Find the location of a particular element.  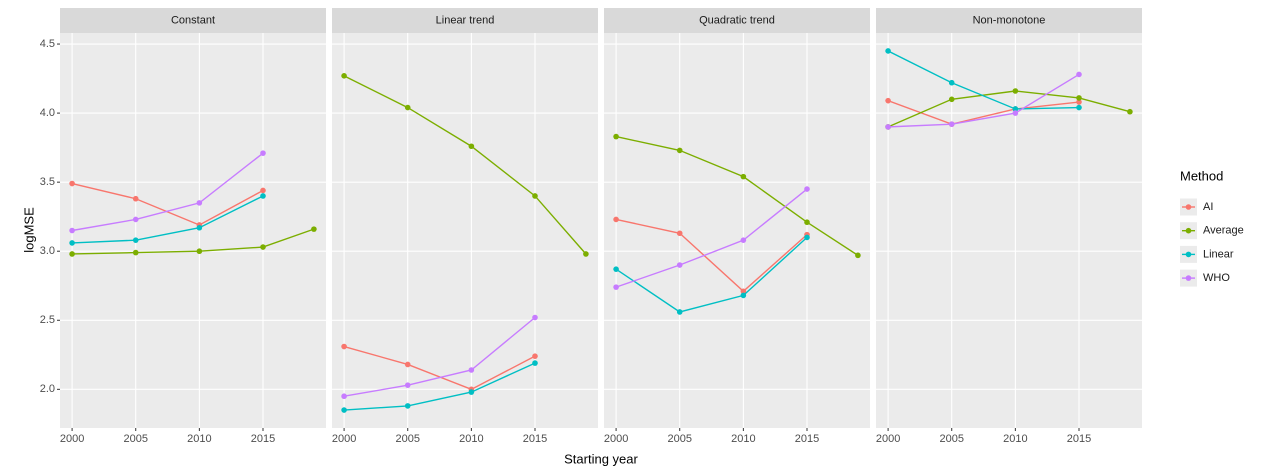

facet-title: Linear trend is located at coordinates (465, 20).